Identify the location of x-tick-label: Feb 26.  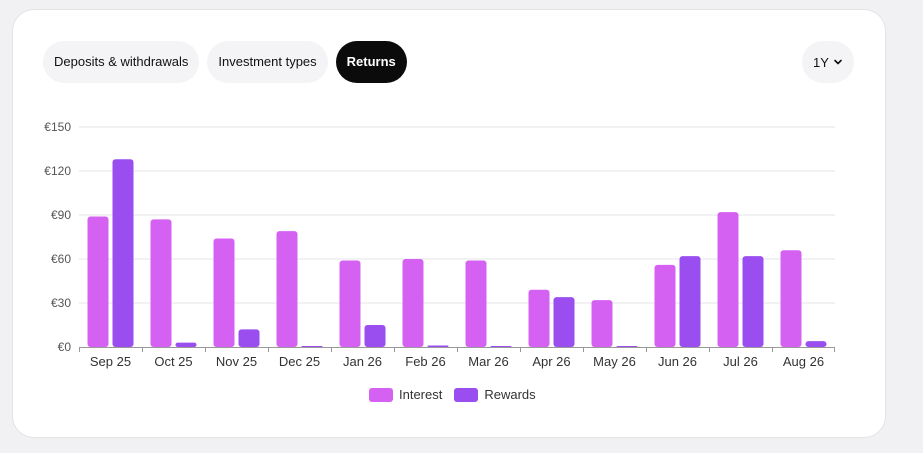
(425, 361).